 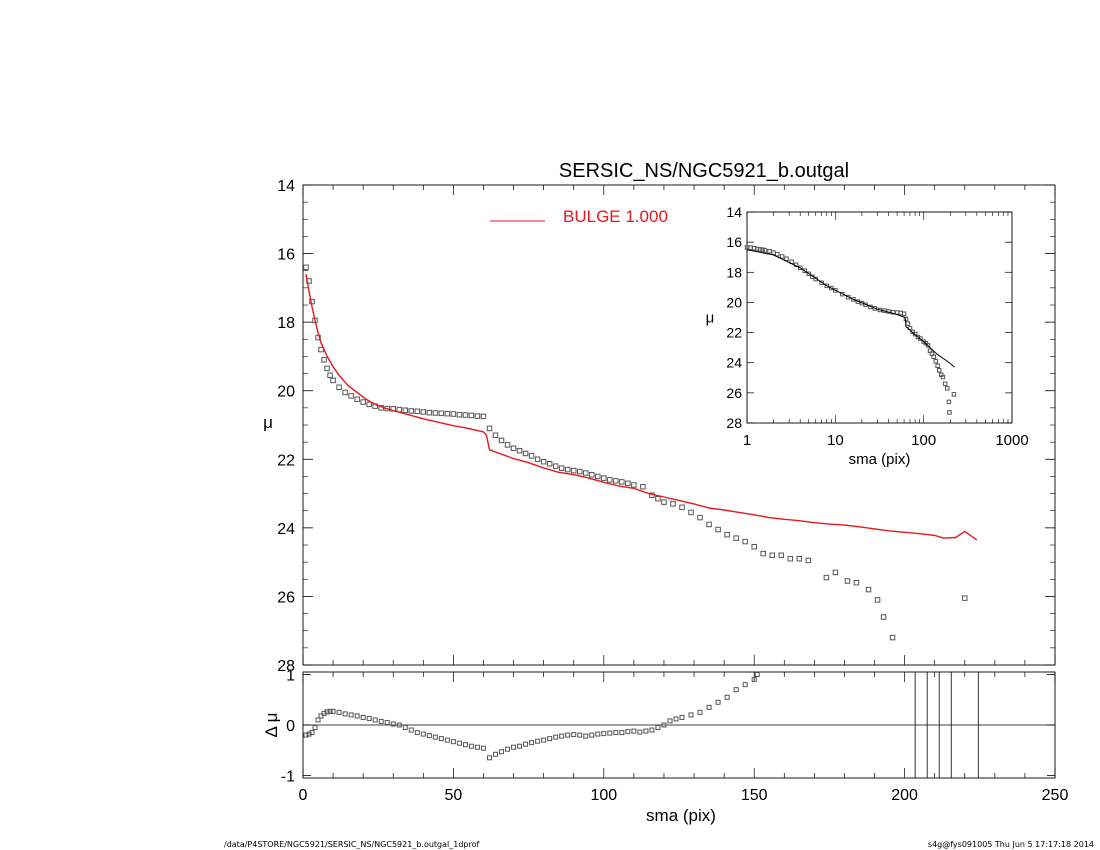 What do you see at coordinates (734, 272) in the screenshot?
I see `inset-y-tick-label: 18` at bounding box center [734, 272].